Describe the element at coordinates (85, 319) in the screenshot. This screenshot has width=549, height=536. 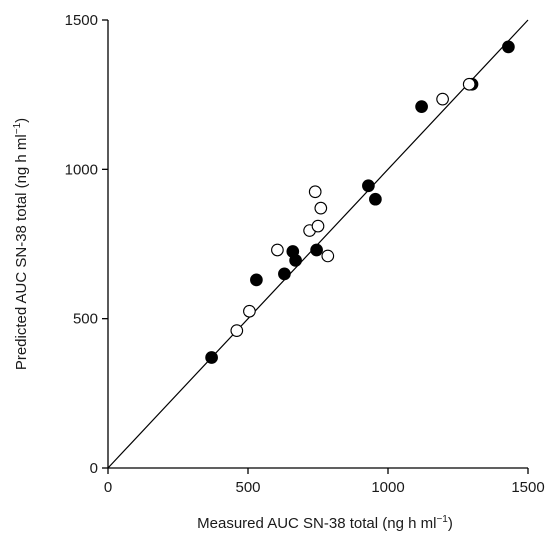
I see `y-tick-label: 500` at that location.